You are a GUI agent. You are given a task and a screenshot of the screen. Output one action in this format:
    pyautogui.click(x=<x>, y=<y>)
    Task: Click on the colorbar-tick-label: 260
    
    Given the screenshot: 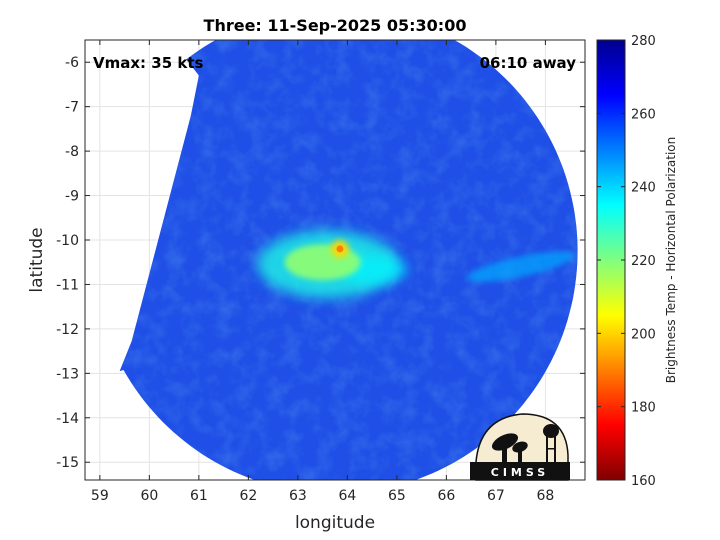 What is the action you would take?
    pyautogui.click(x=643, y=114)
    